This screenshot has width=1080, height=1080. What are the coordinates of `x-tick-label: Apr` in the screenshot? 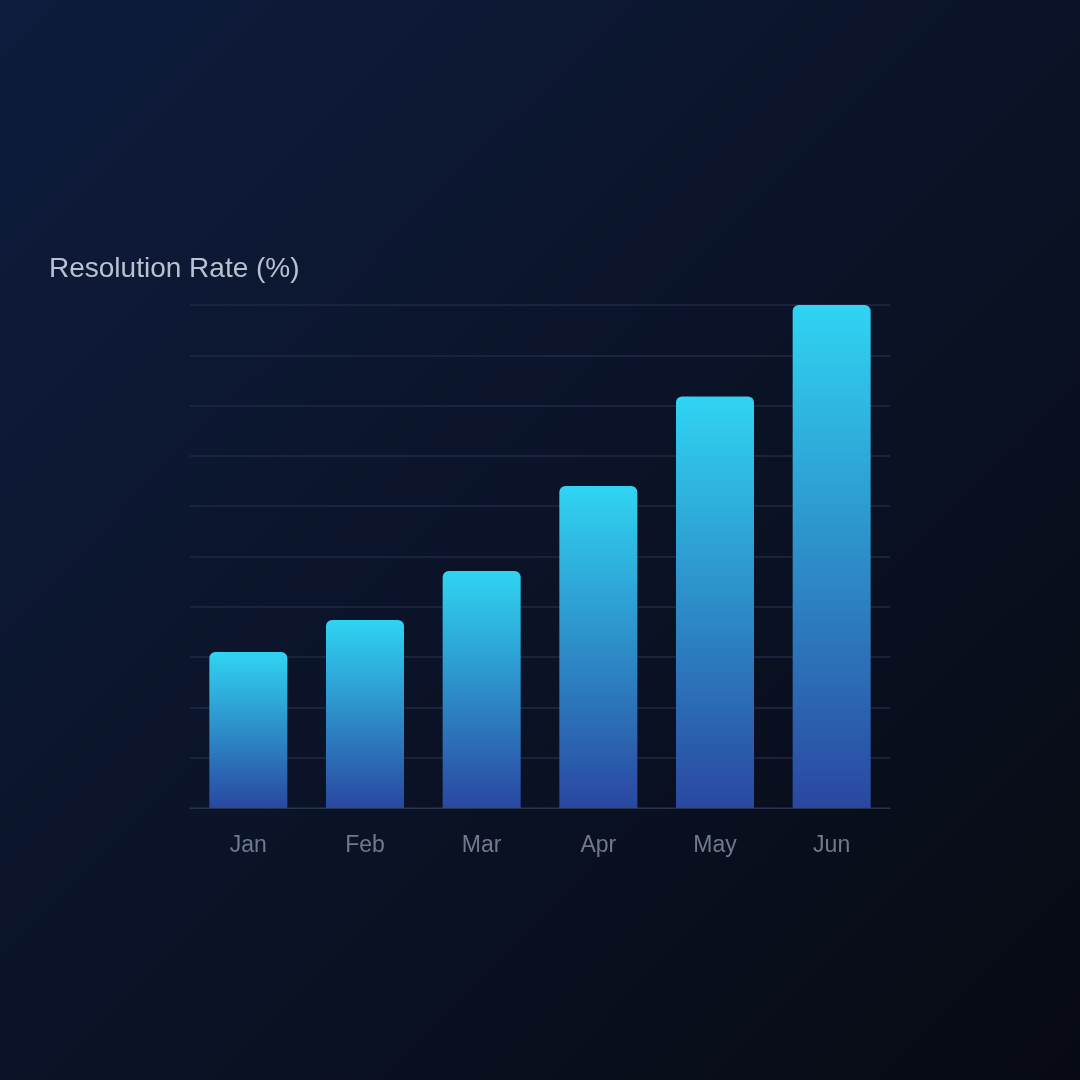 It's located at (598, 843).